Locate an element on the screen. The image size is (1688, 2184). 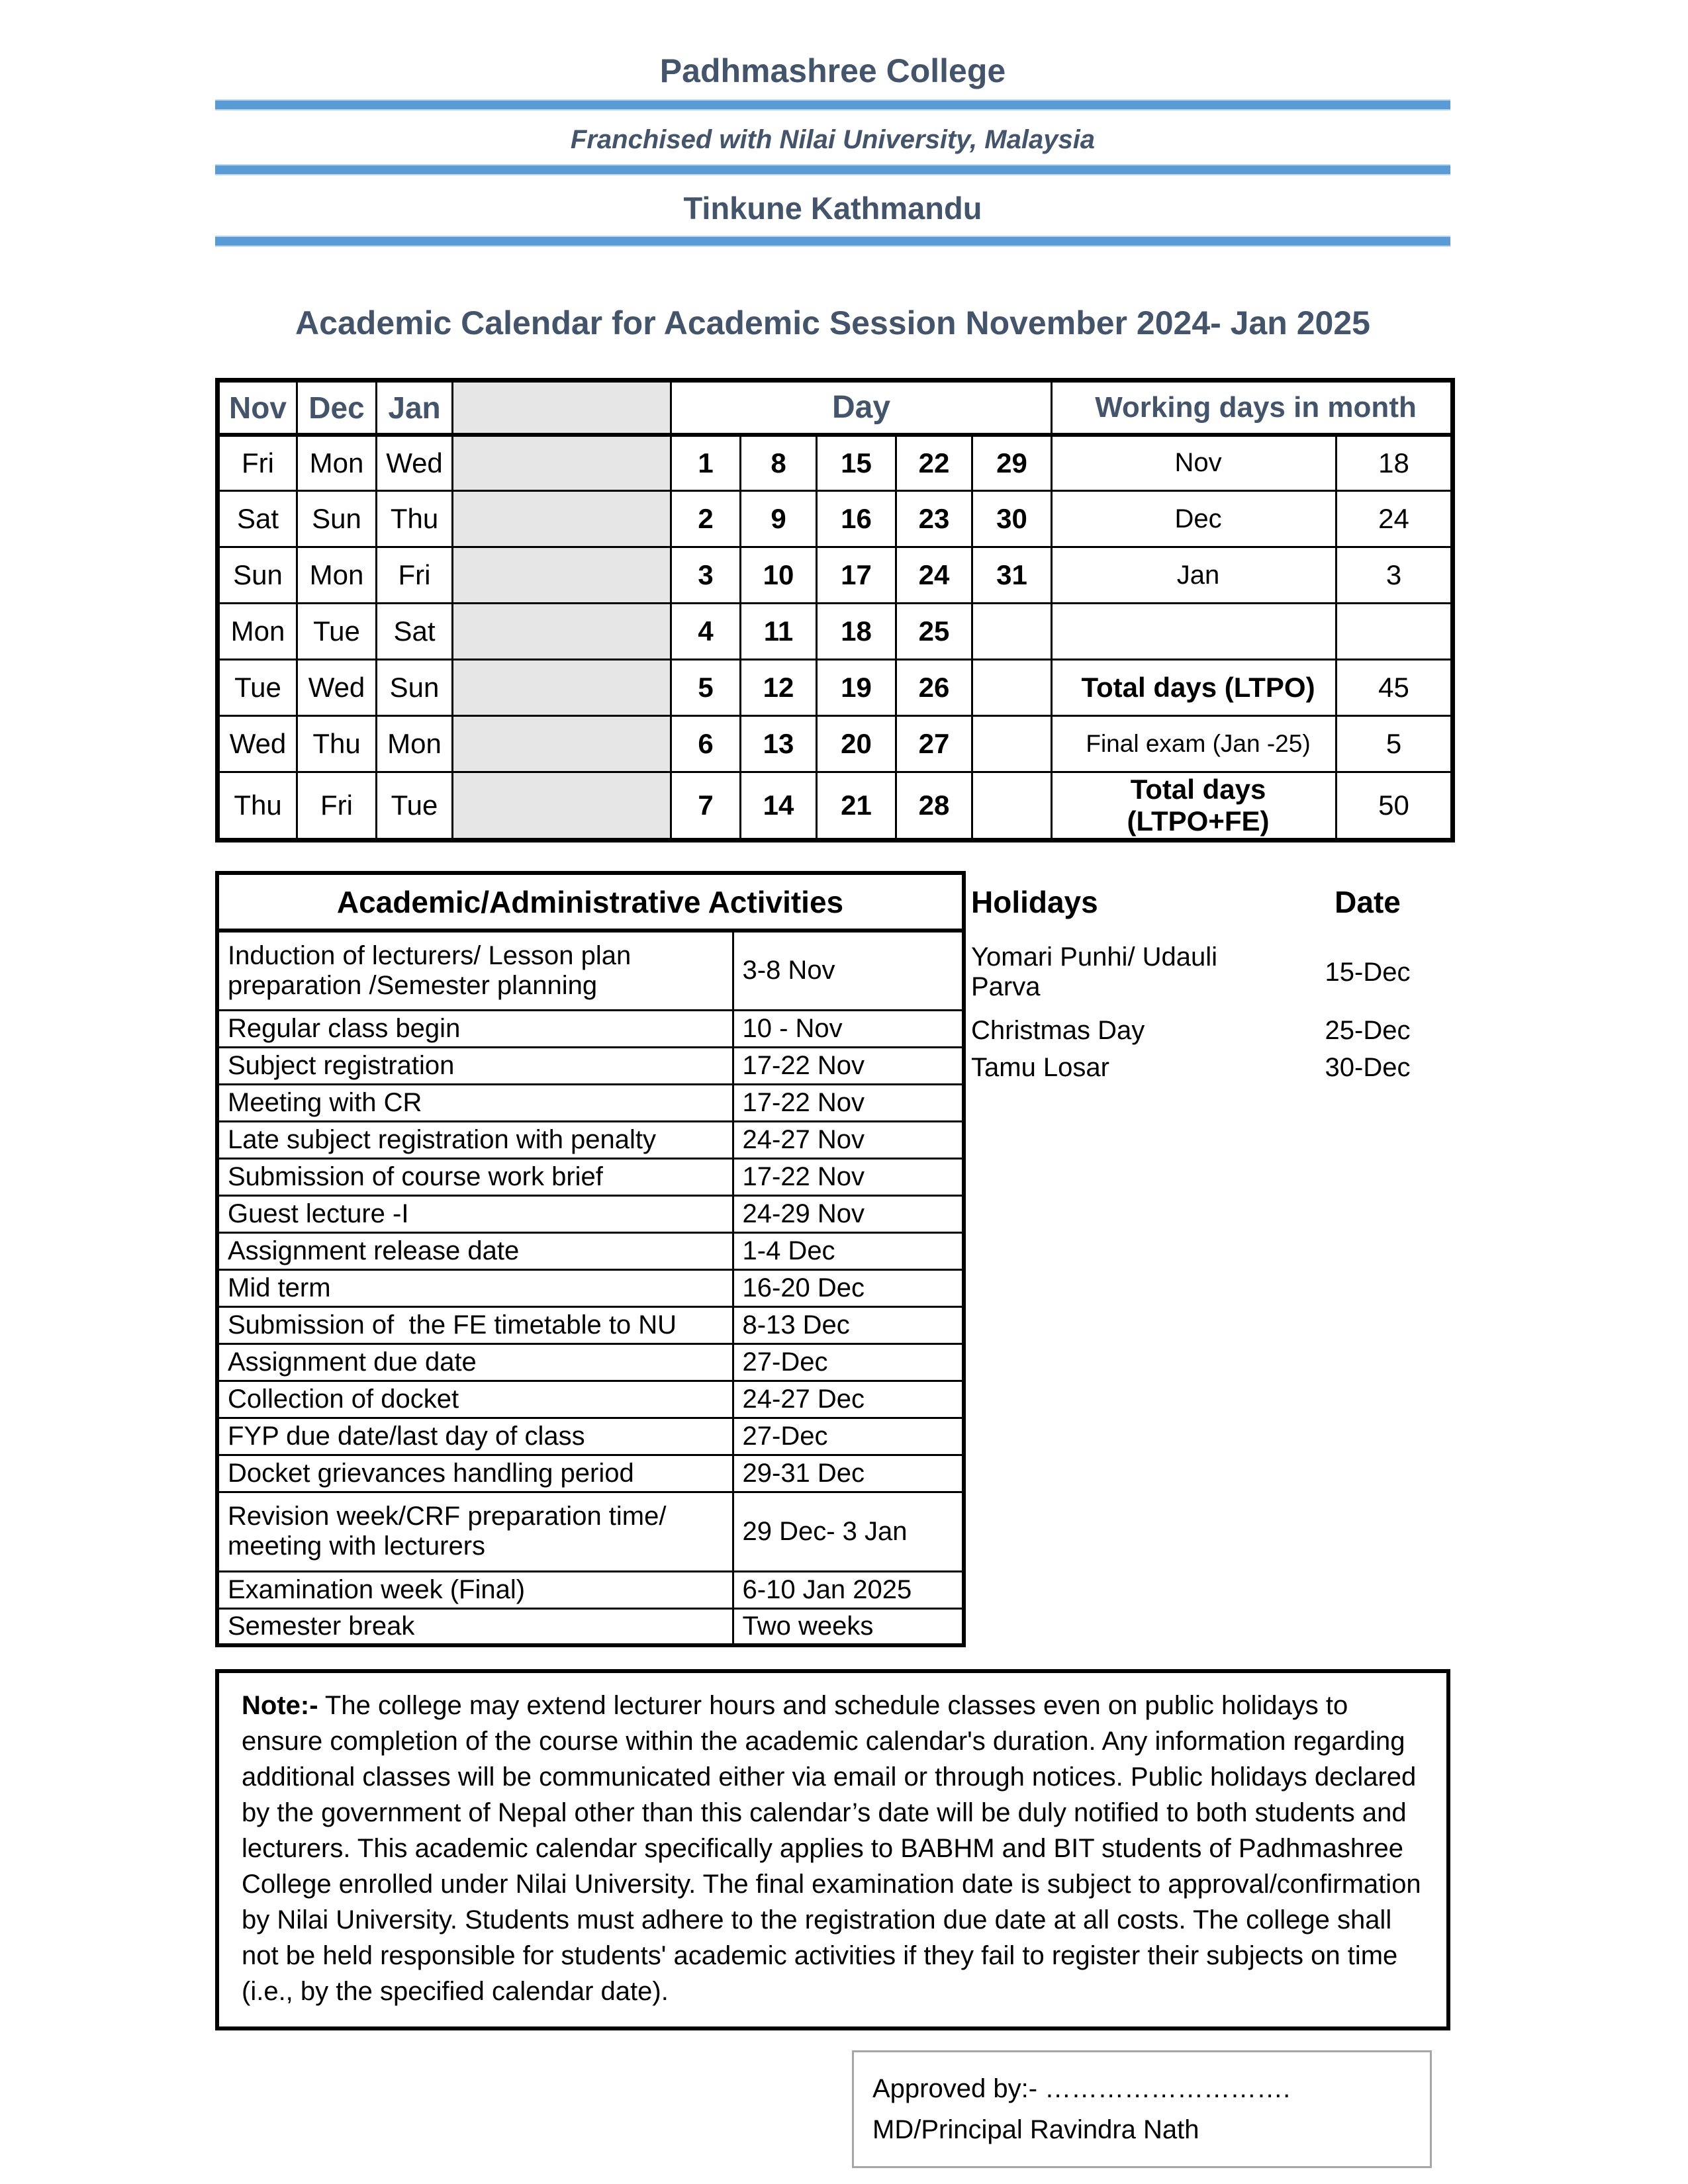
weekday-cell: Wed is located at coordinates (414, 462).